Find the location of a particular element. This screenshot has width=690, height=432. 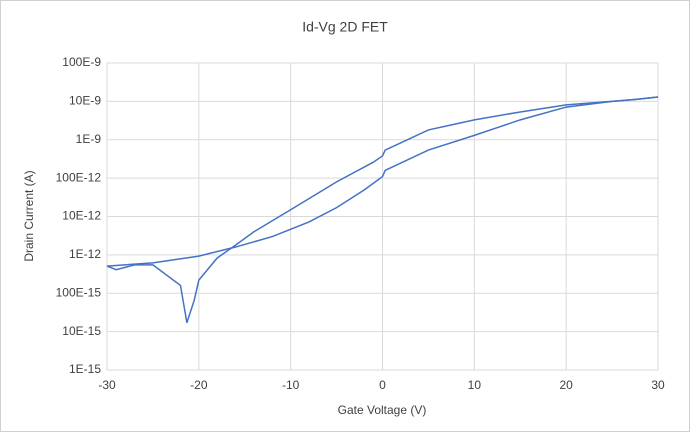

y-tick-label: 1E-12 is located at coordinates (85, 254).